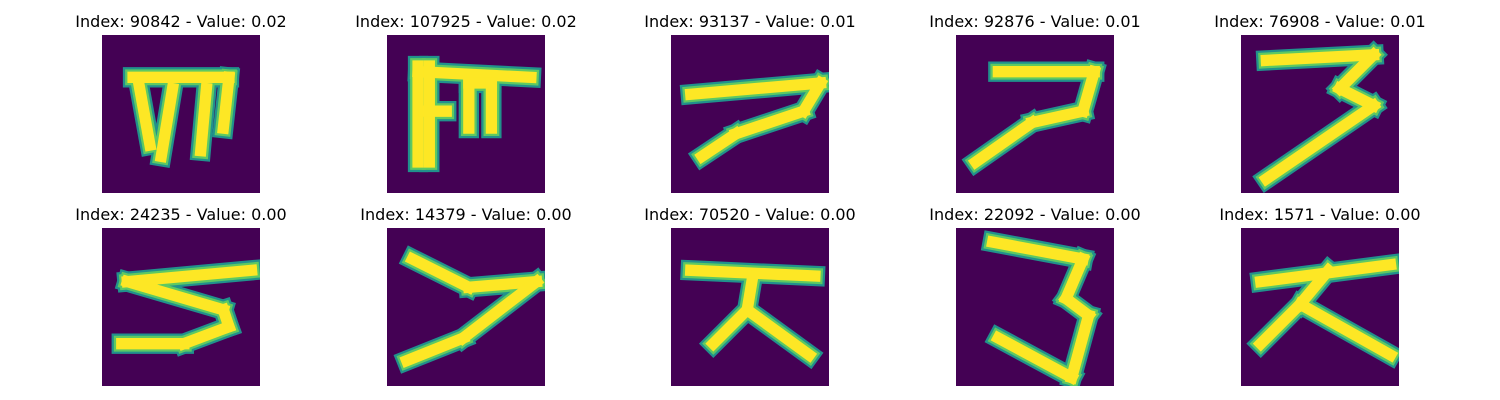 The height and width of the screenshot is (400, 1500). I want to click on heatmap-background, so click(181, 114).